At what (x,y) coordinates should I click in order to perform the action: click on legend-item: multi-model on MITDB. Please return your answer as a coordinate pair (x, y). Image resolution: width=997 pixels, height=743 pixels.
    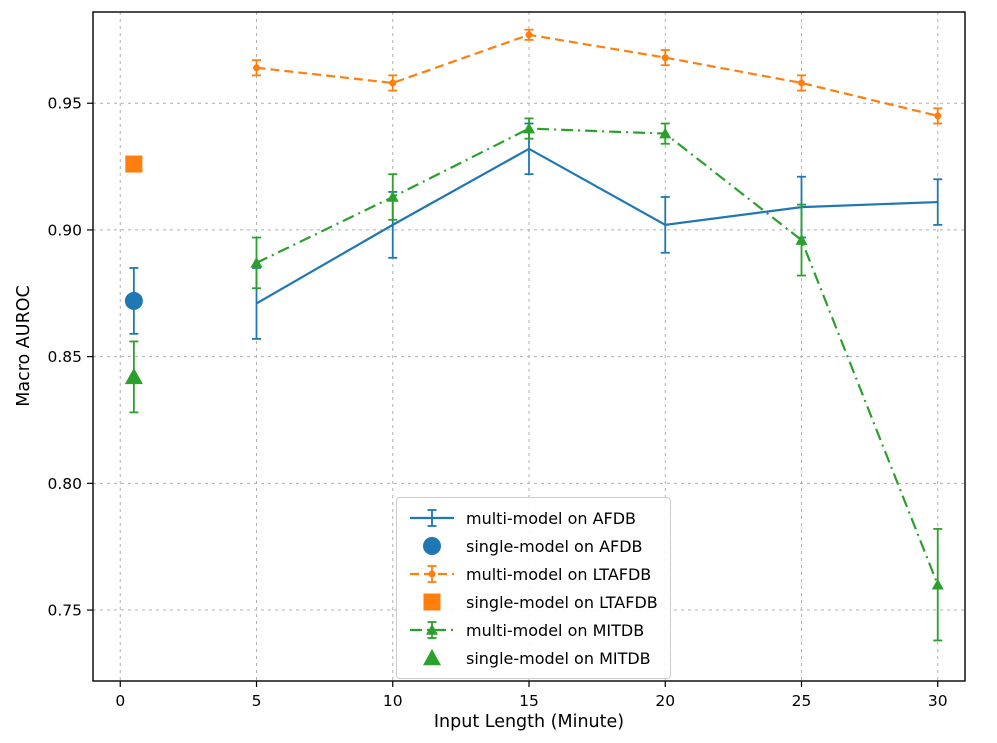
    Looking at the image, I should click on (532, 630).